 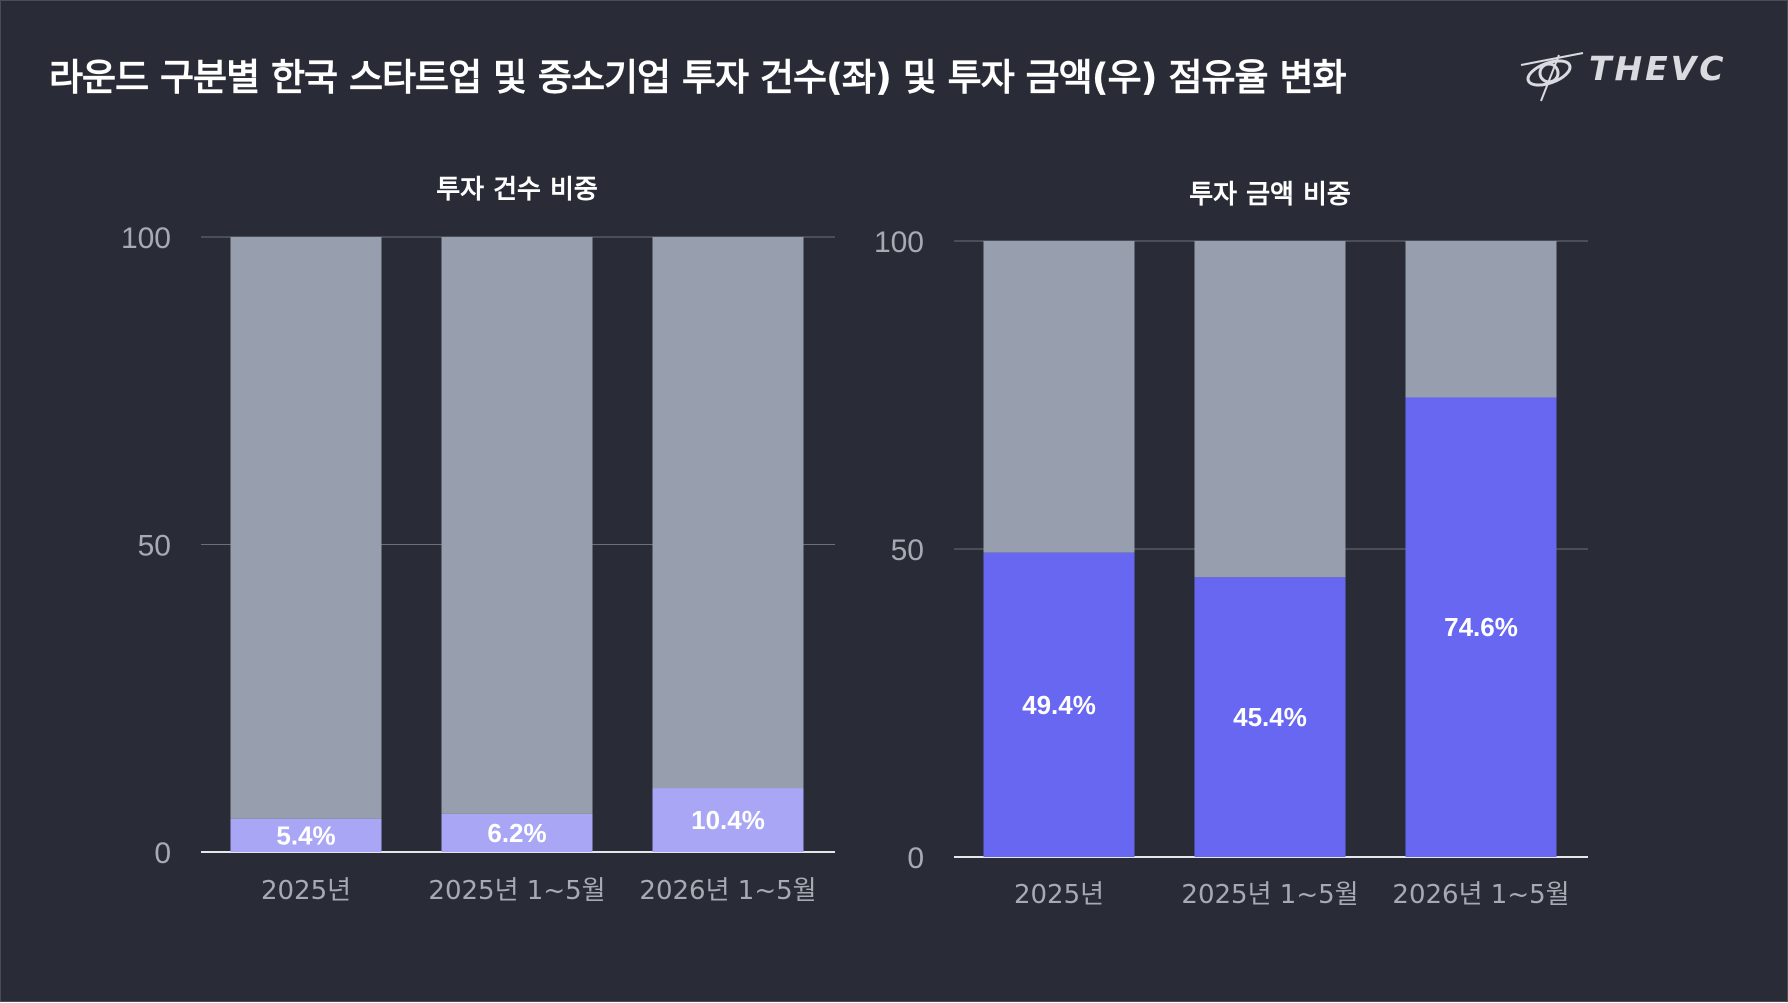 I want to click on data-label: 45.4%, so click(x=1270, y=717).